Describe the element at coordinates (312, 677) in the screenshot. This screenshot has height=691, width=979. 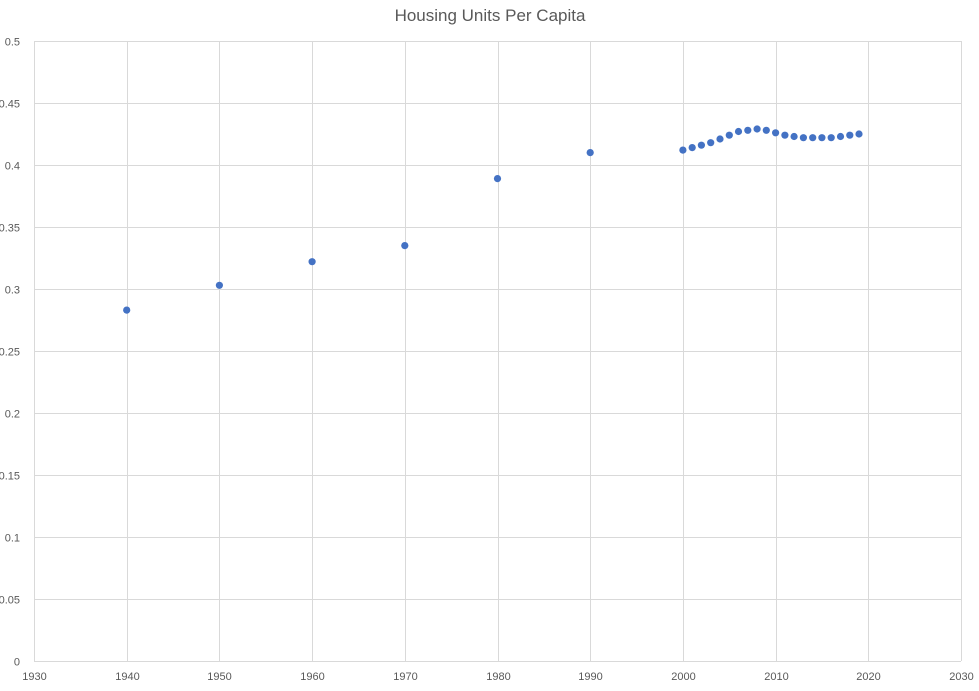
I see `x-tick-label: 1960` at that location.